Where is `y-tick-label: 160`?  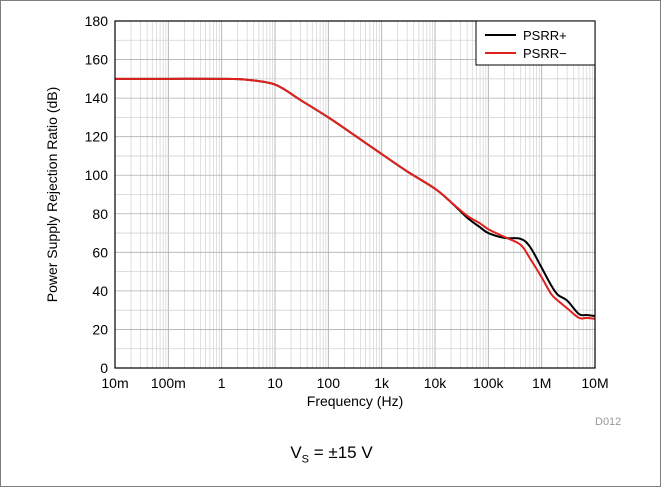 y-tick-label: 160 is located at coordinates (97, 60).